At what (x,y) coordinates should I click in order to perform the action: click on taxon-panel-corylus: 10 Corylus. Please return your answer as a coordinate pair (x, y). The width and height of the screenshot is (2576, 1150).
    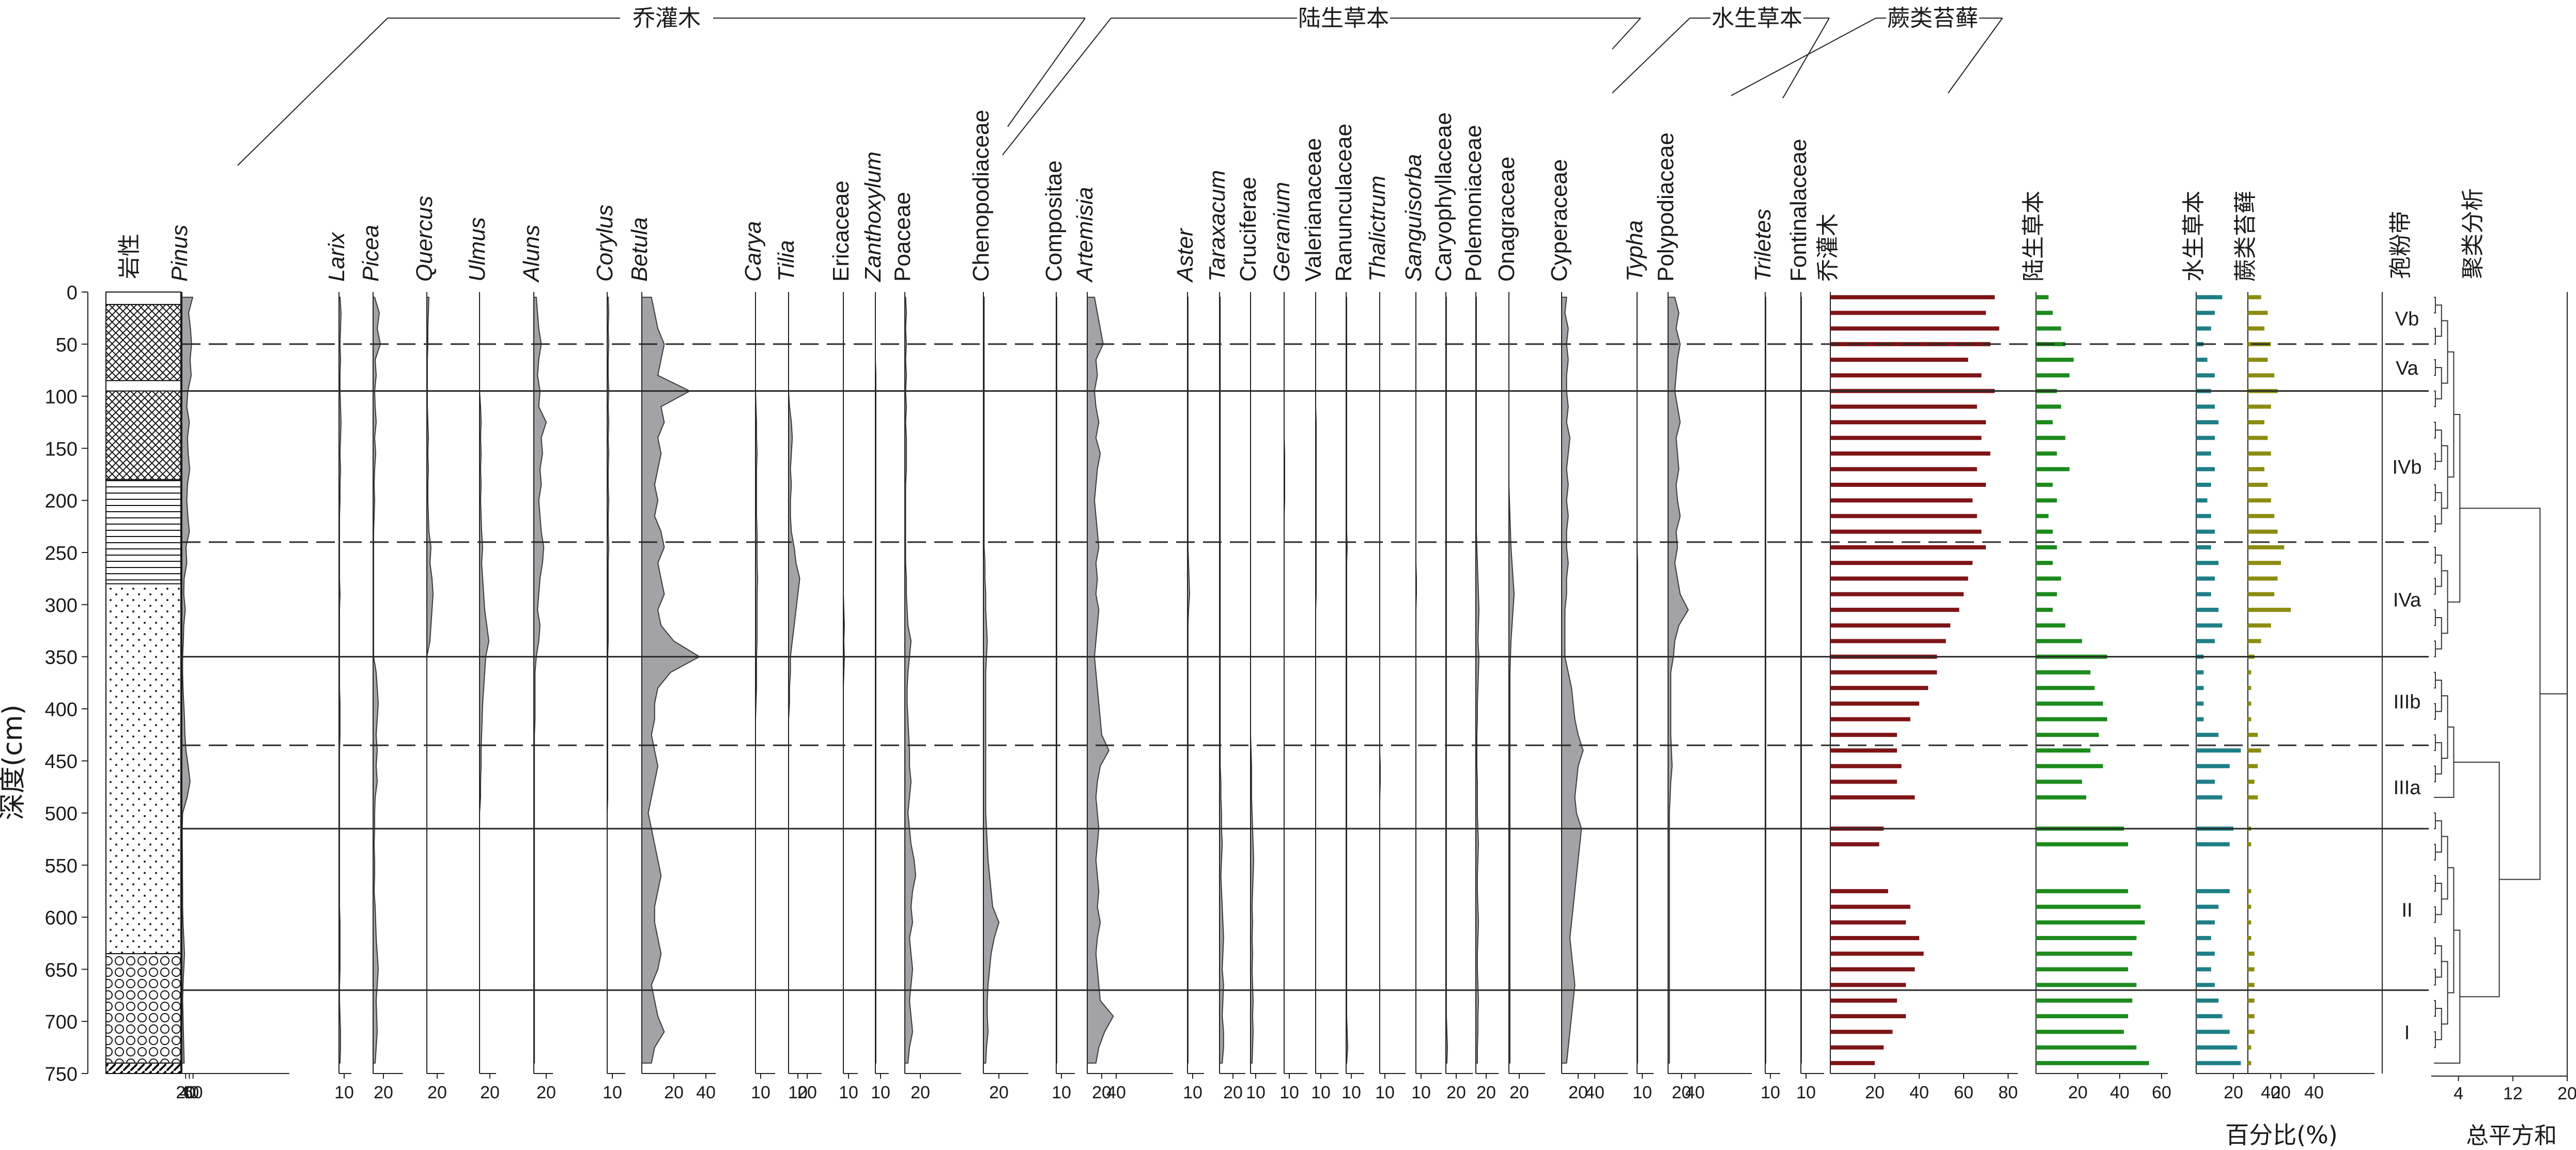
    Looking at the image, I should click on (608, 654).